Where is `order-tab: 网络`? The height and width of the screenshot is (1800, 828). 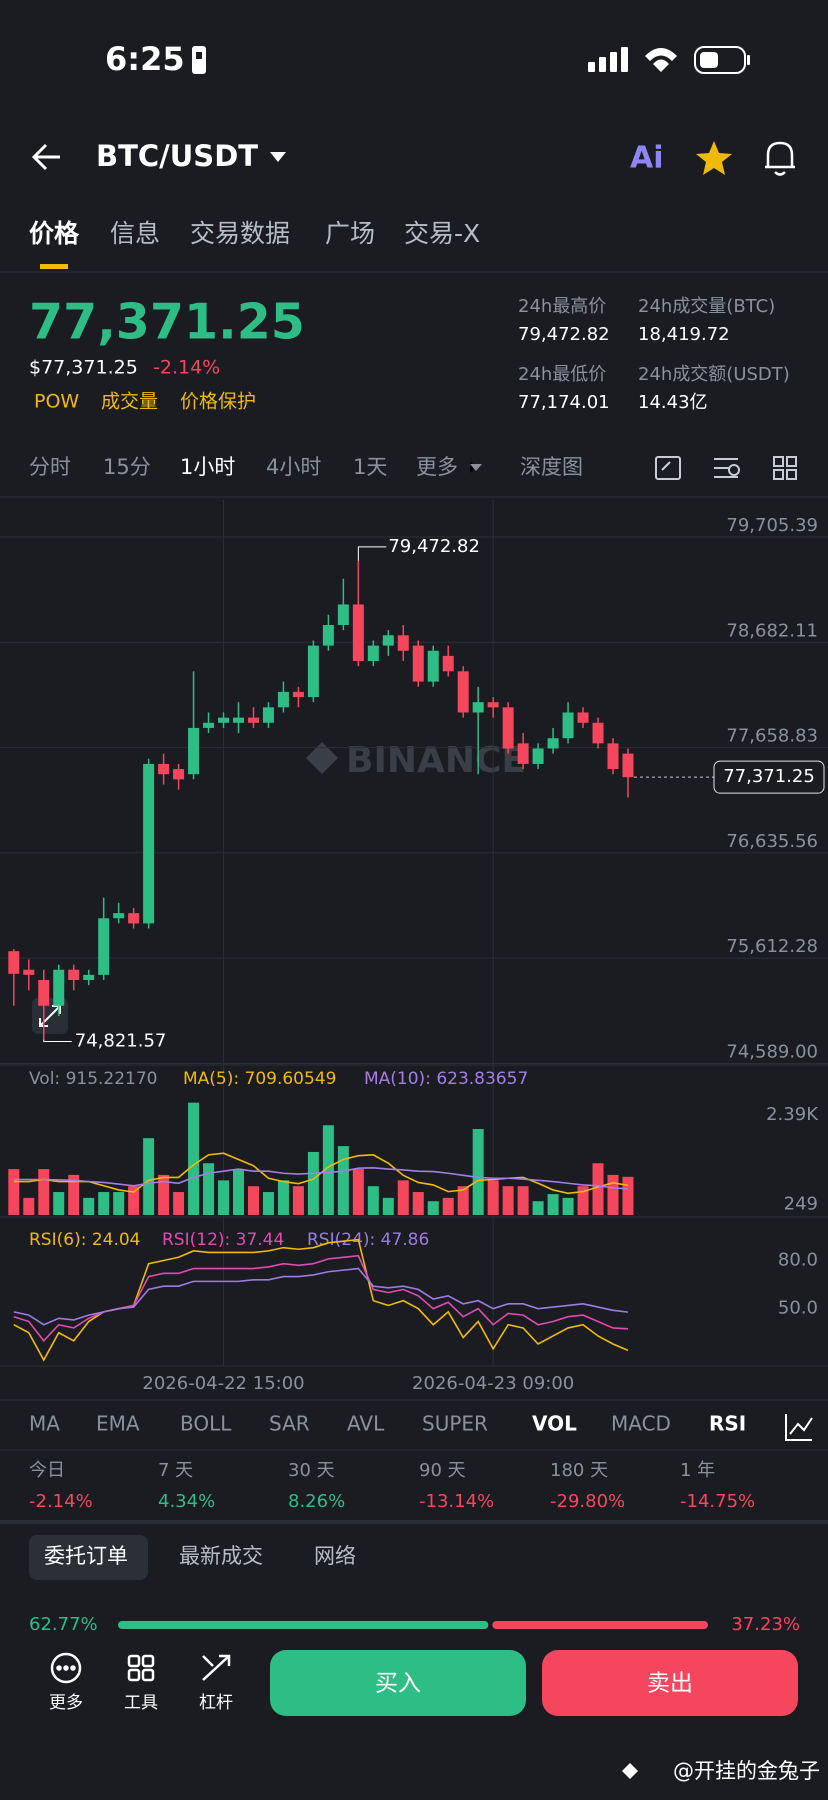 order-tab: 网络 is located at coordinates (335, 1556).